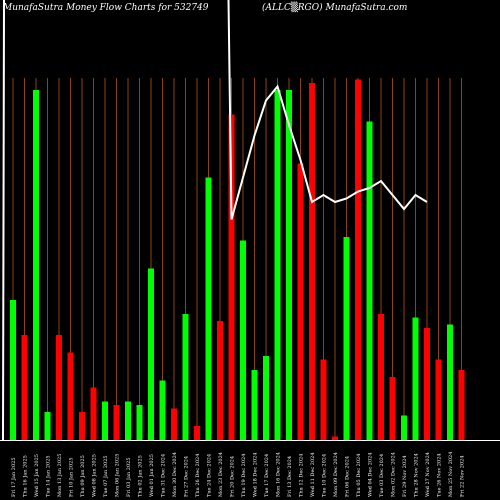  What do you see at coordinates (334, 7) in the screenshot?
I see `chart-title-right: (ALLC▒RGO) MunafaSutra.com` at bounding box center [334, 7].